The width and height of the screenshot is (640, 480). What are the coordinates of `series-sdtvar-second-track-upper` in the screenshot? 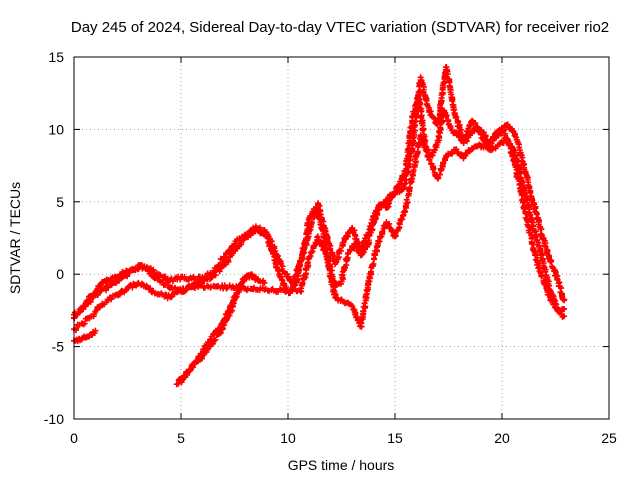 It's located at (217, 327).